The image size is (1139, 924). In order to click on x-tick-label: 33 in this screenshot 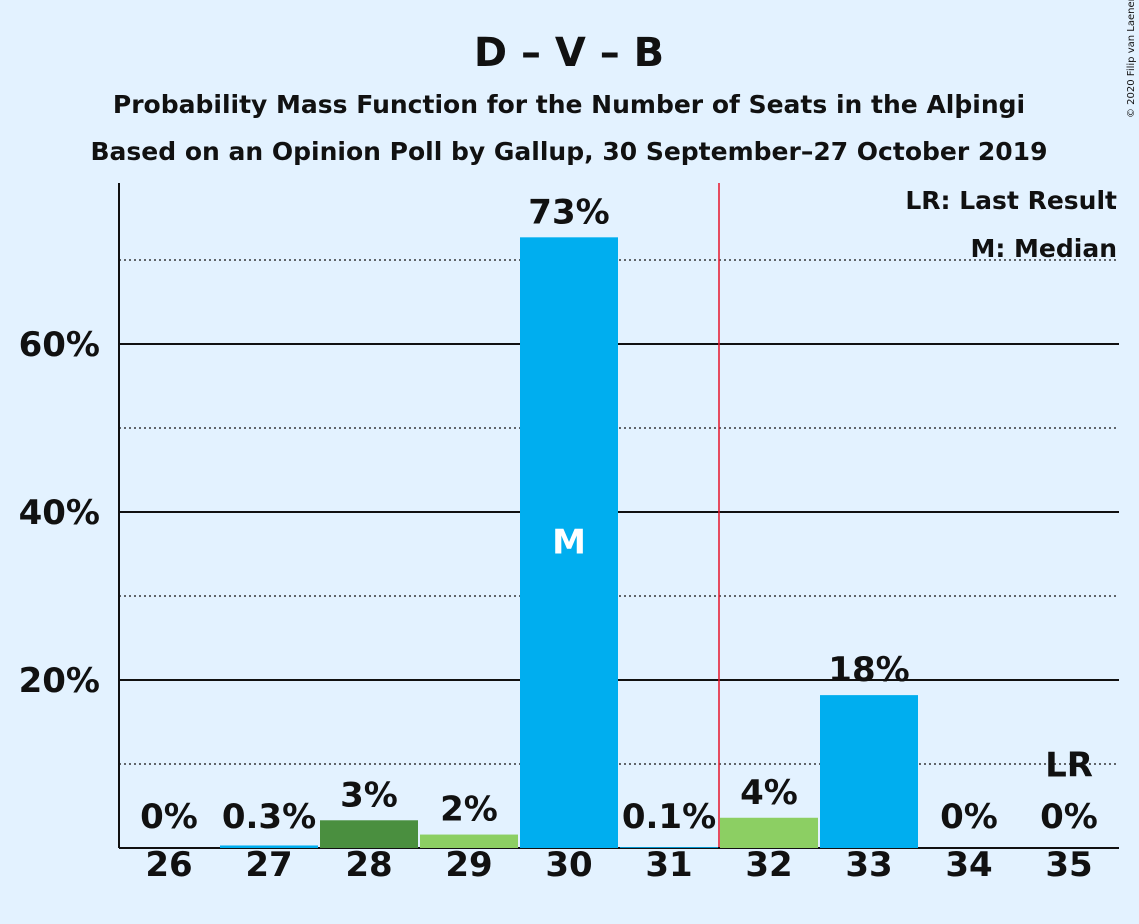, I will do `click(868, 865)`.